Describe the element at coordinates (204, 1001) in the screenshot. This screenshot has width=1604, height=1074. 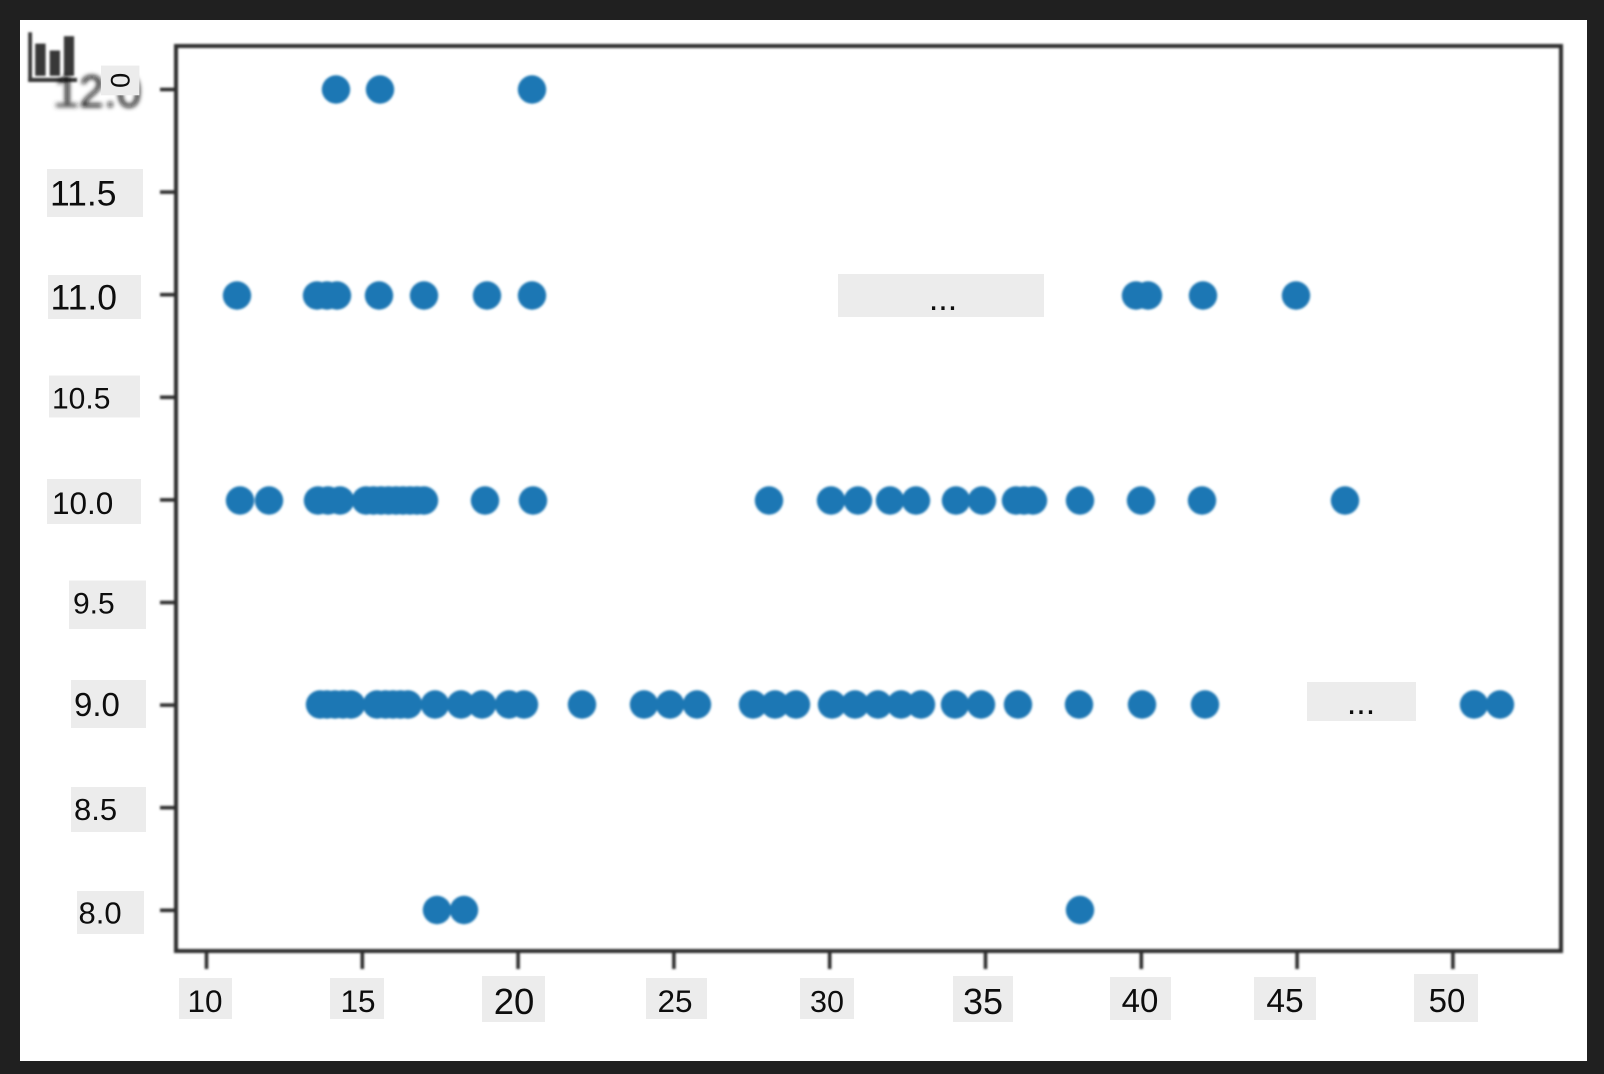
I see `svg-text: 10` at that location.